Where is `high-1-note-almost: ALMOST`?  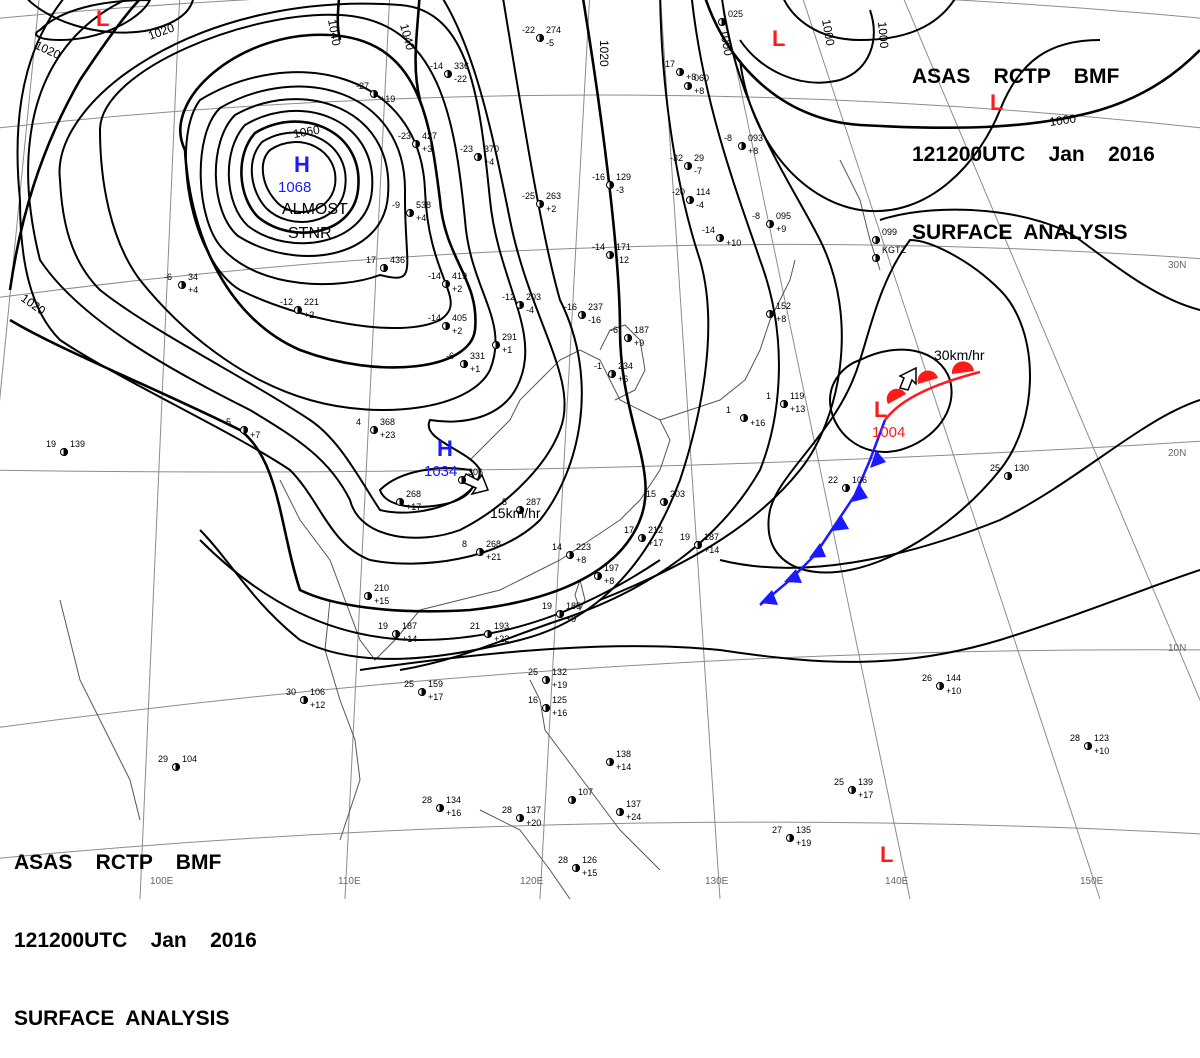 high-1-note-almost: ALMOST is located at coordinates (315, 209).